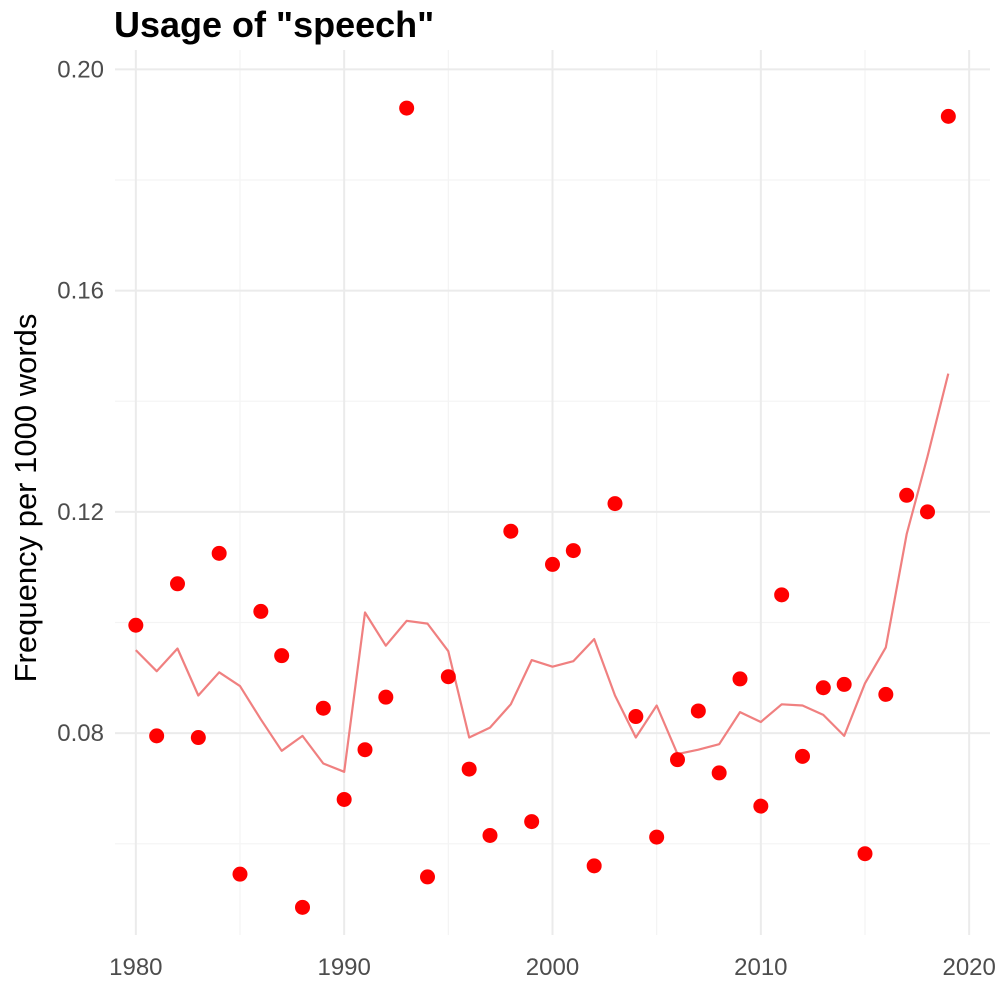 Image resolution: width=1000 pixels, height=1000 pixels. I want to click on x-tick-label: 2020, so click(968, 967).